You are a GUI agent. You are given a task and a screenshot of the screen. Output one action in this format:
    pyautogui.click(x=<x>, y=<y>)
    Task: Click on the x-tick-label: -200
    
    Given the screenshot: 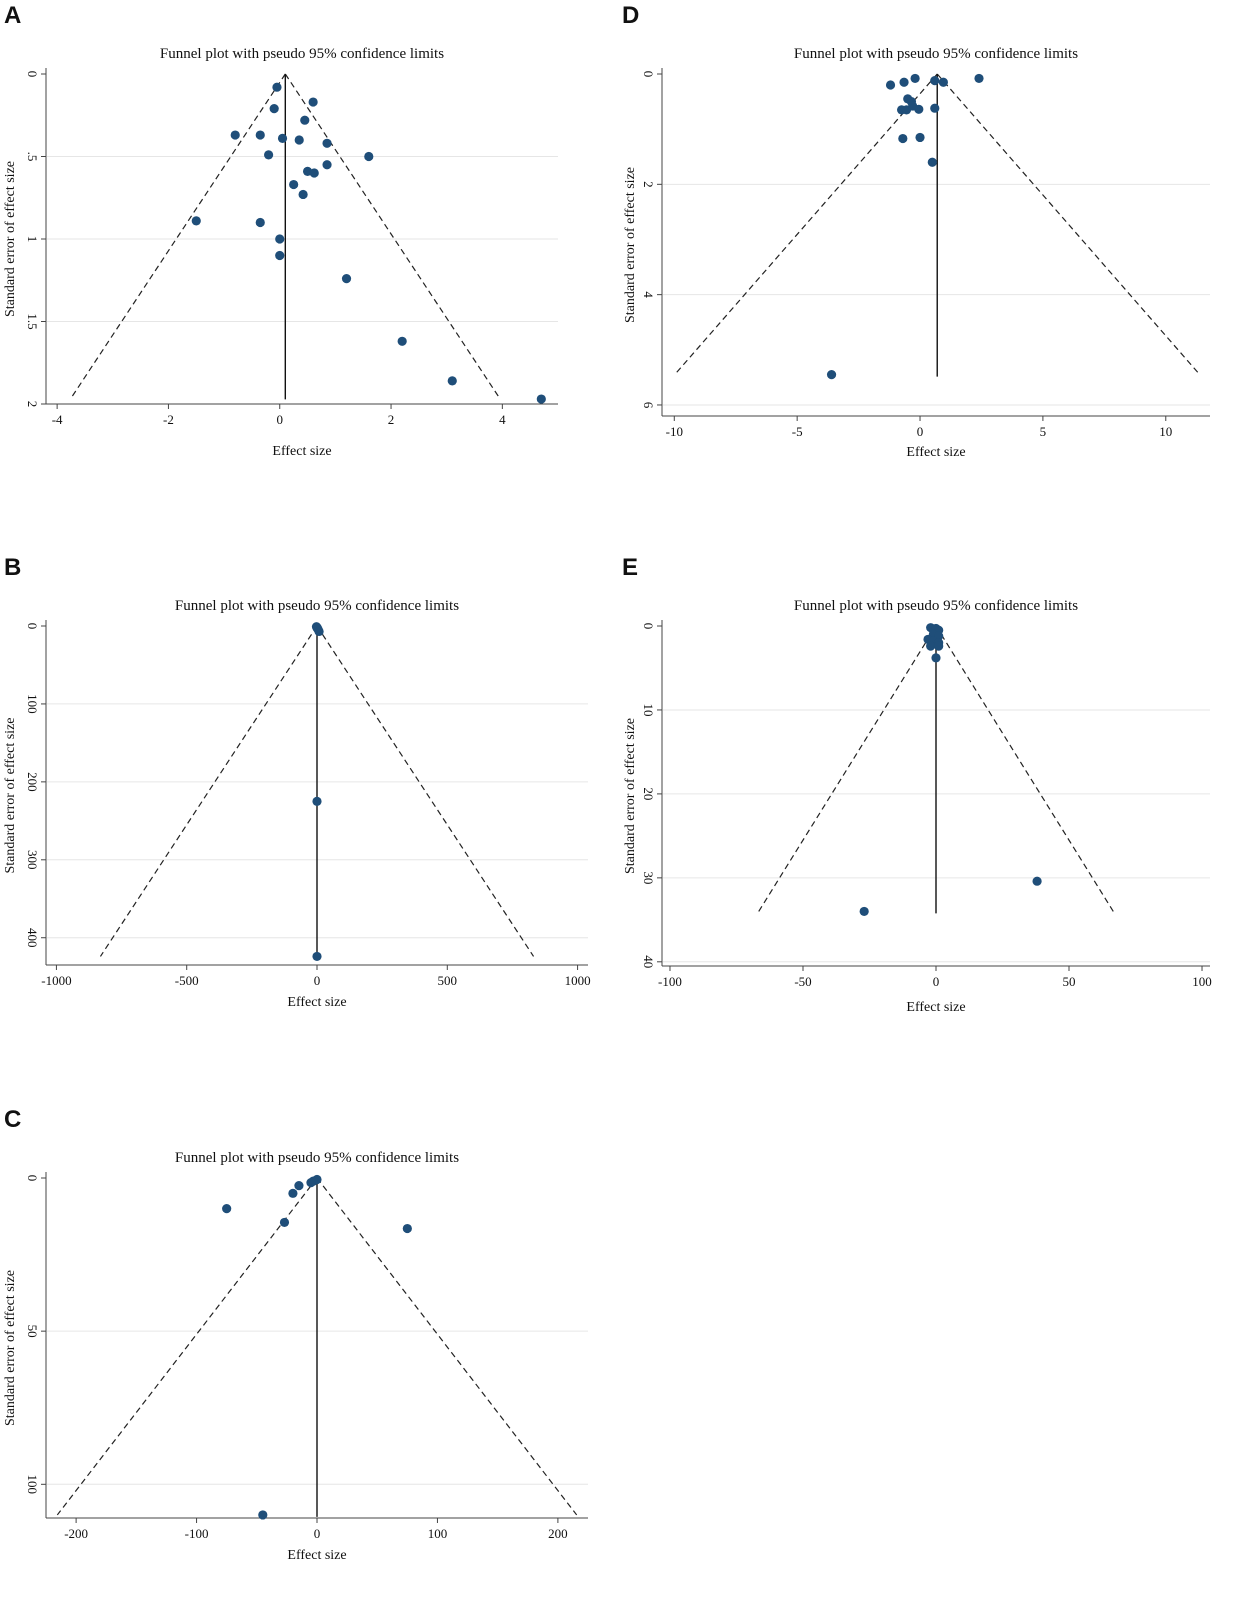 What is the action you would take?
    pyautogui.click(x=76, y=1533)
    